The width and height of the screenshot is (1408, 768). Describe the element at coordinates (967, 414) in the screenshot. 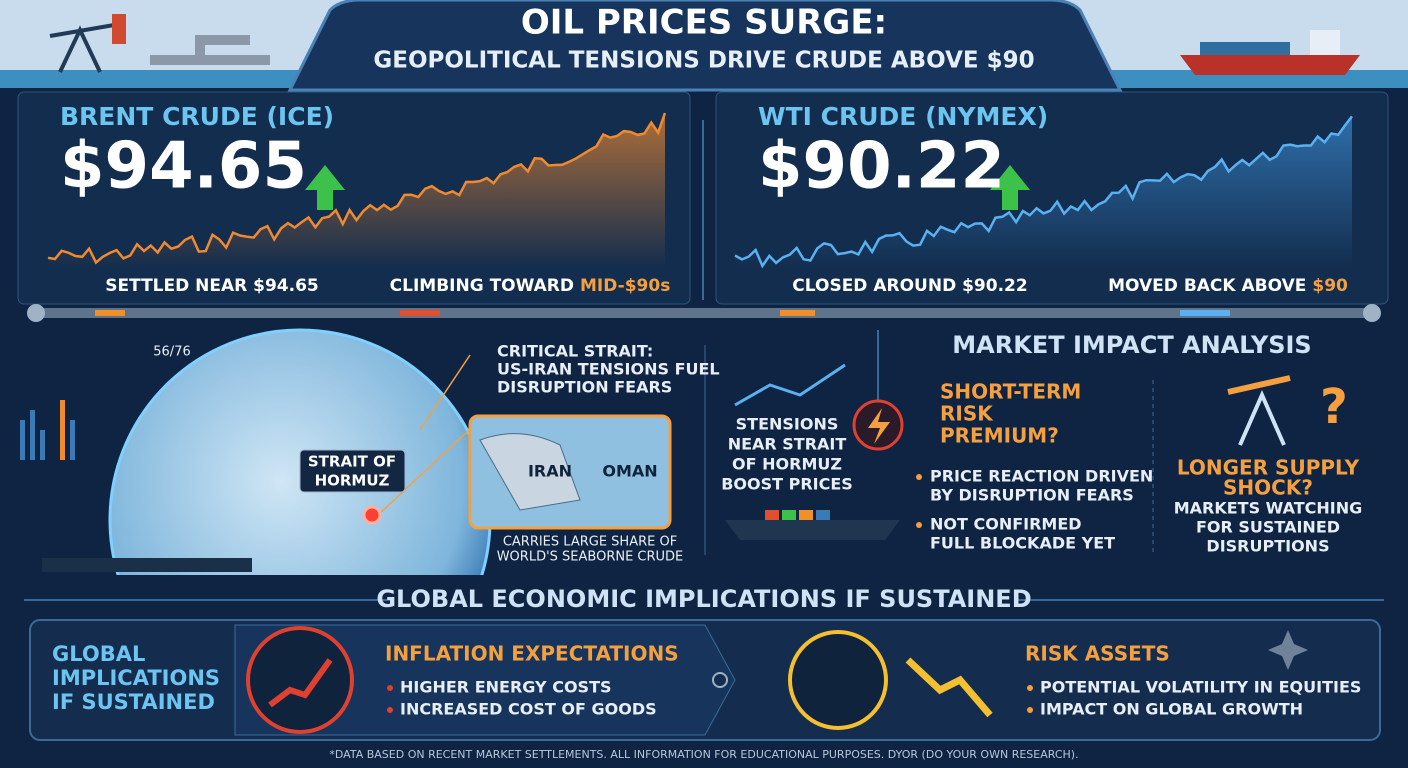

I see `subhead: RISK` at that location.